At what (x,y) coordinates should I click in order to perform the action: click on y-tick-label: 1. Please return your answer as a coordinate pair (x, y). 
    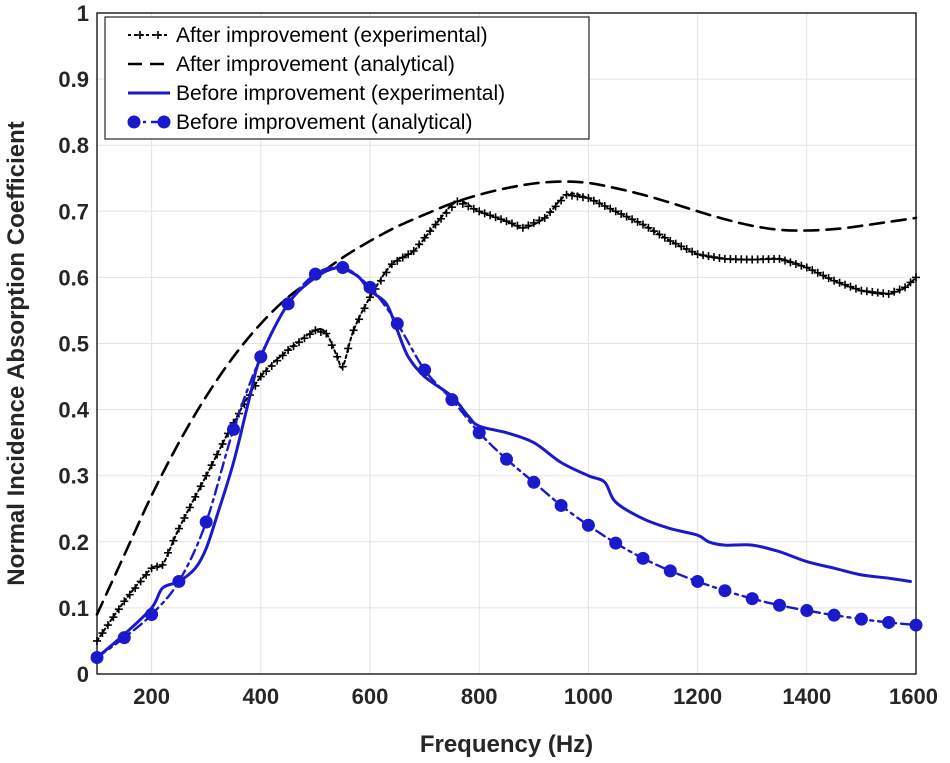
    Looking at the image, I should click on (83, 13).